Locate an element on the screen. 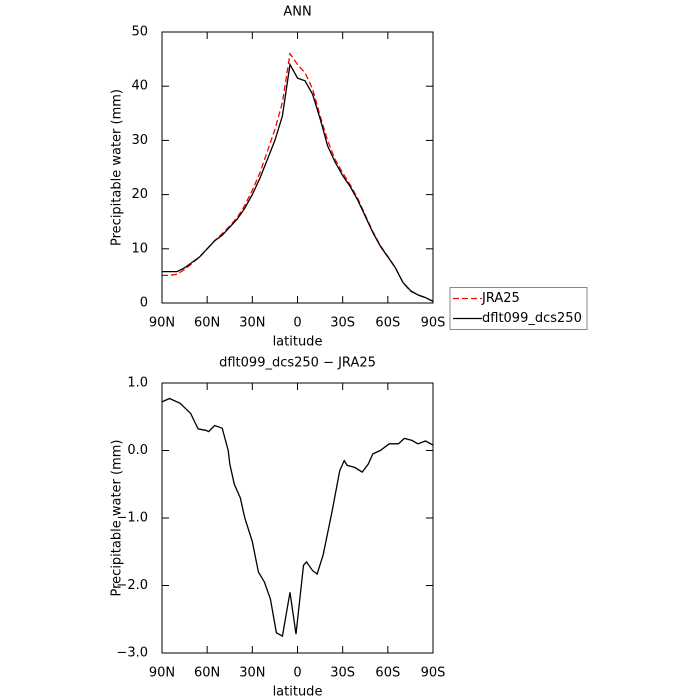 The image size is (700, 700). legend-label: JRA25 is located at coordinates (500, 298).